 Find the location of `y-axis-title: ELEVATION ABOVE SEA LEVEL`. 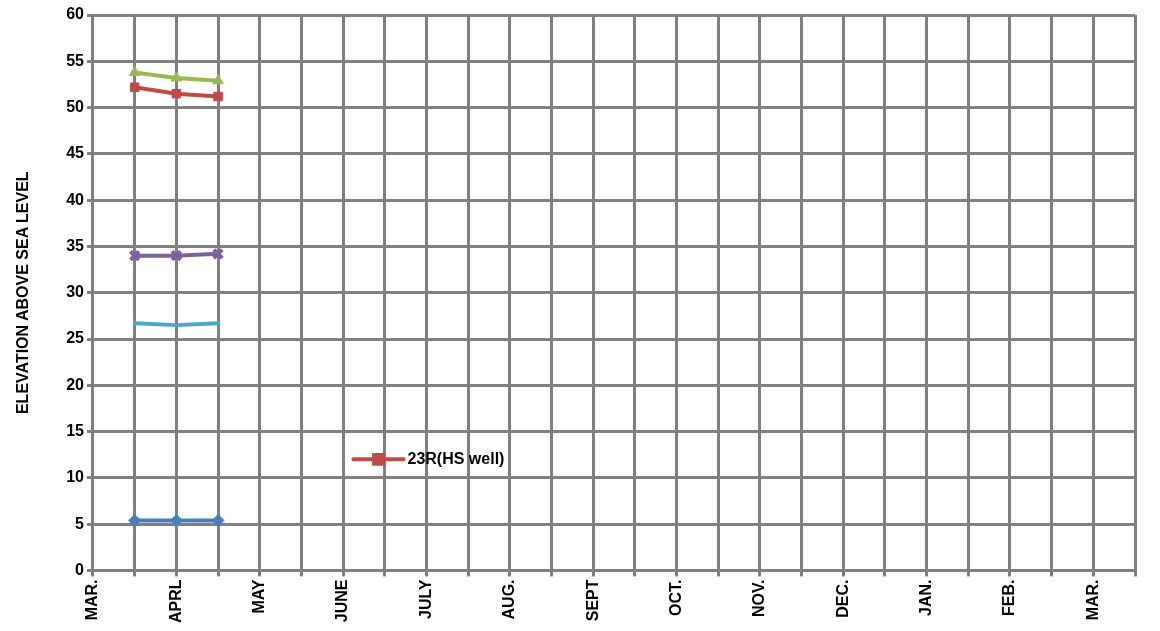

y-axis-title: ELEVATION ABOVE SEA LEVEL is located at coordinates (23, 293).